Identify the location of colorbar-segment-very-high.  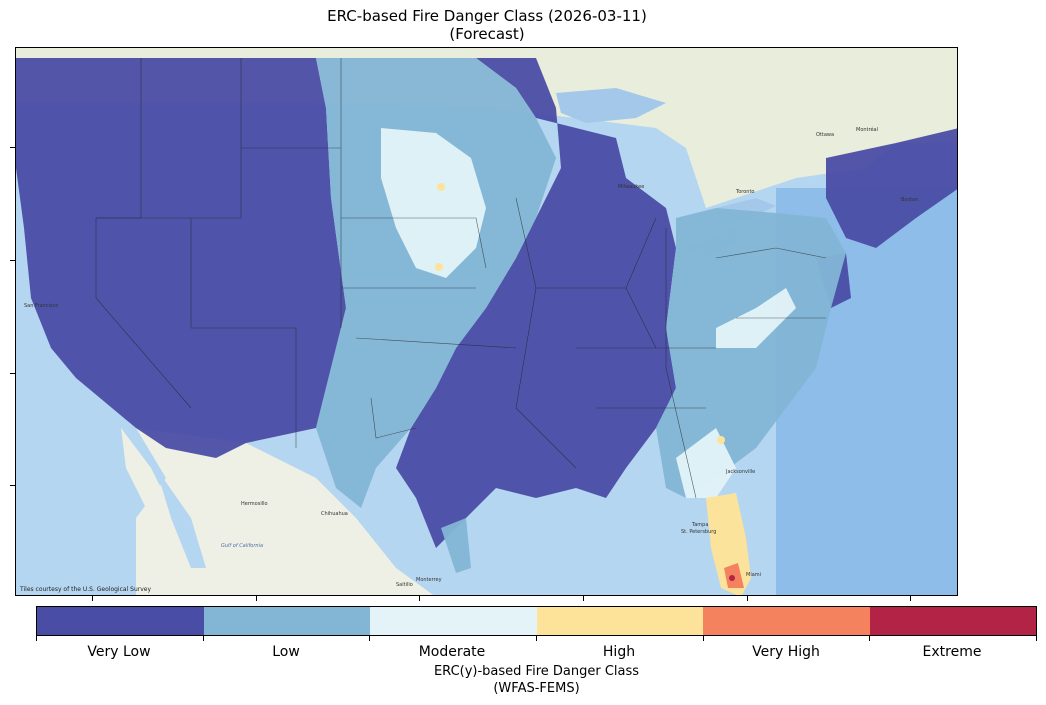
(786, 621).